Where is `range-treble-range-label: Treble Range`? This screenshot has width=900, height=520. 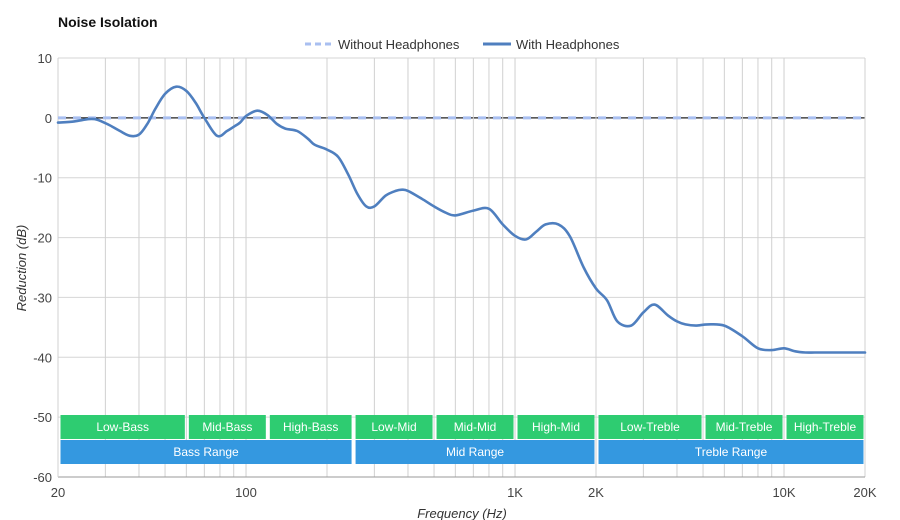
range-treble-range-label: Treble Range is located at coordinates (731, 452).